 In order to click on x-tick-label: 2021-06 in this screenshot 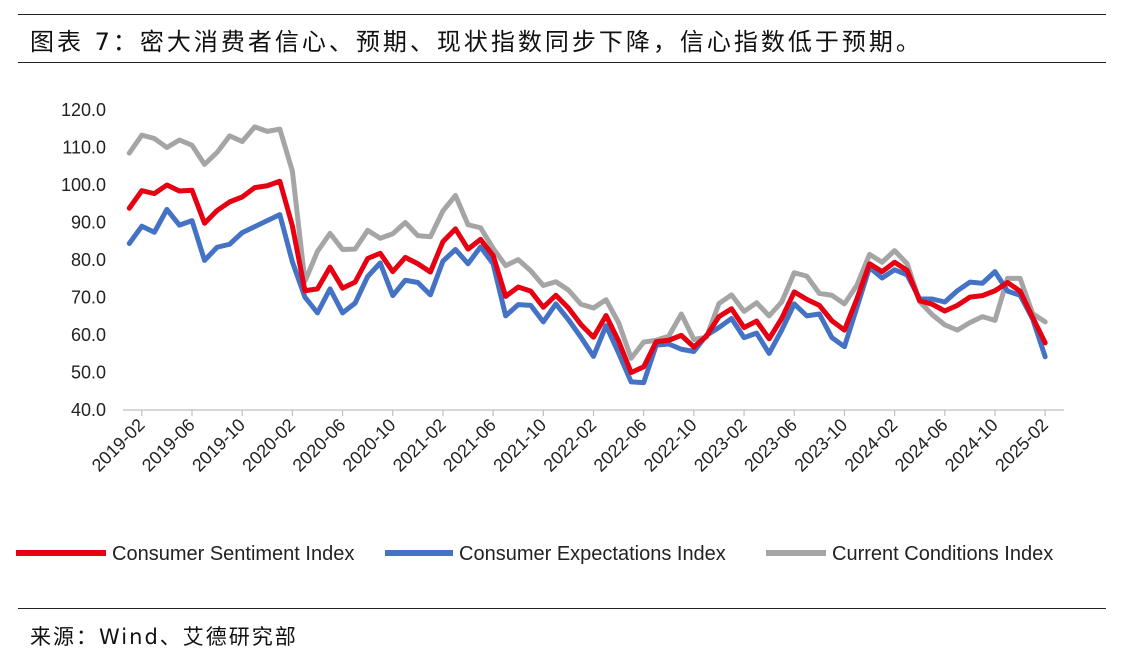, I will do `click(469, 445)`.